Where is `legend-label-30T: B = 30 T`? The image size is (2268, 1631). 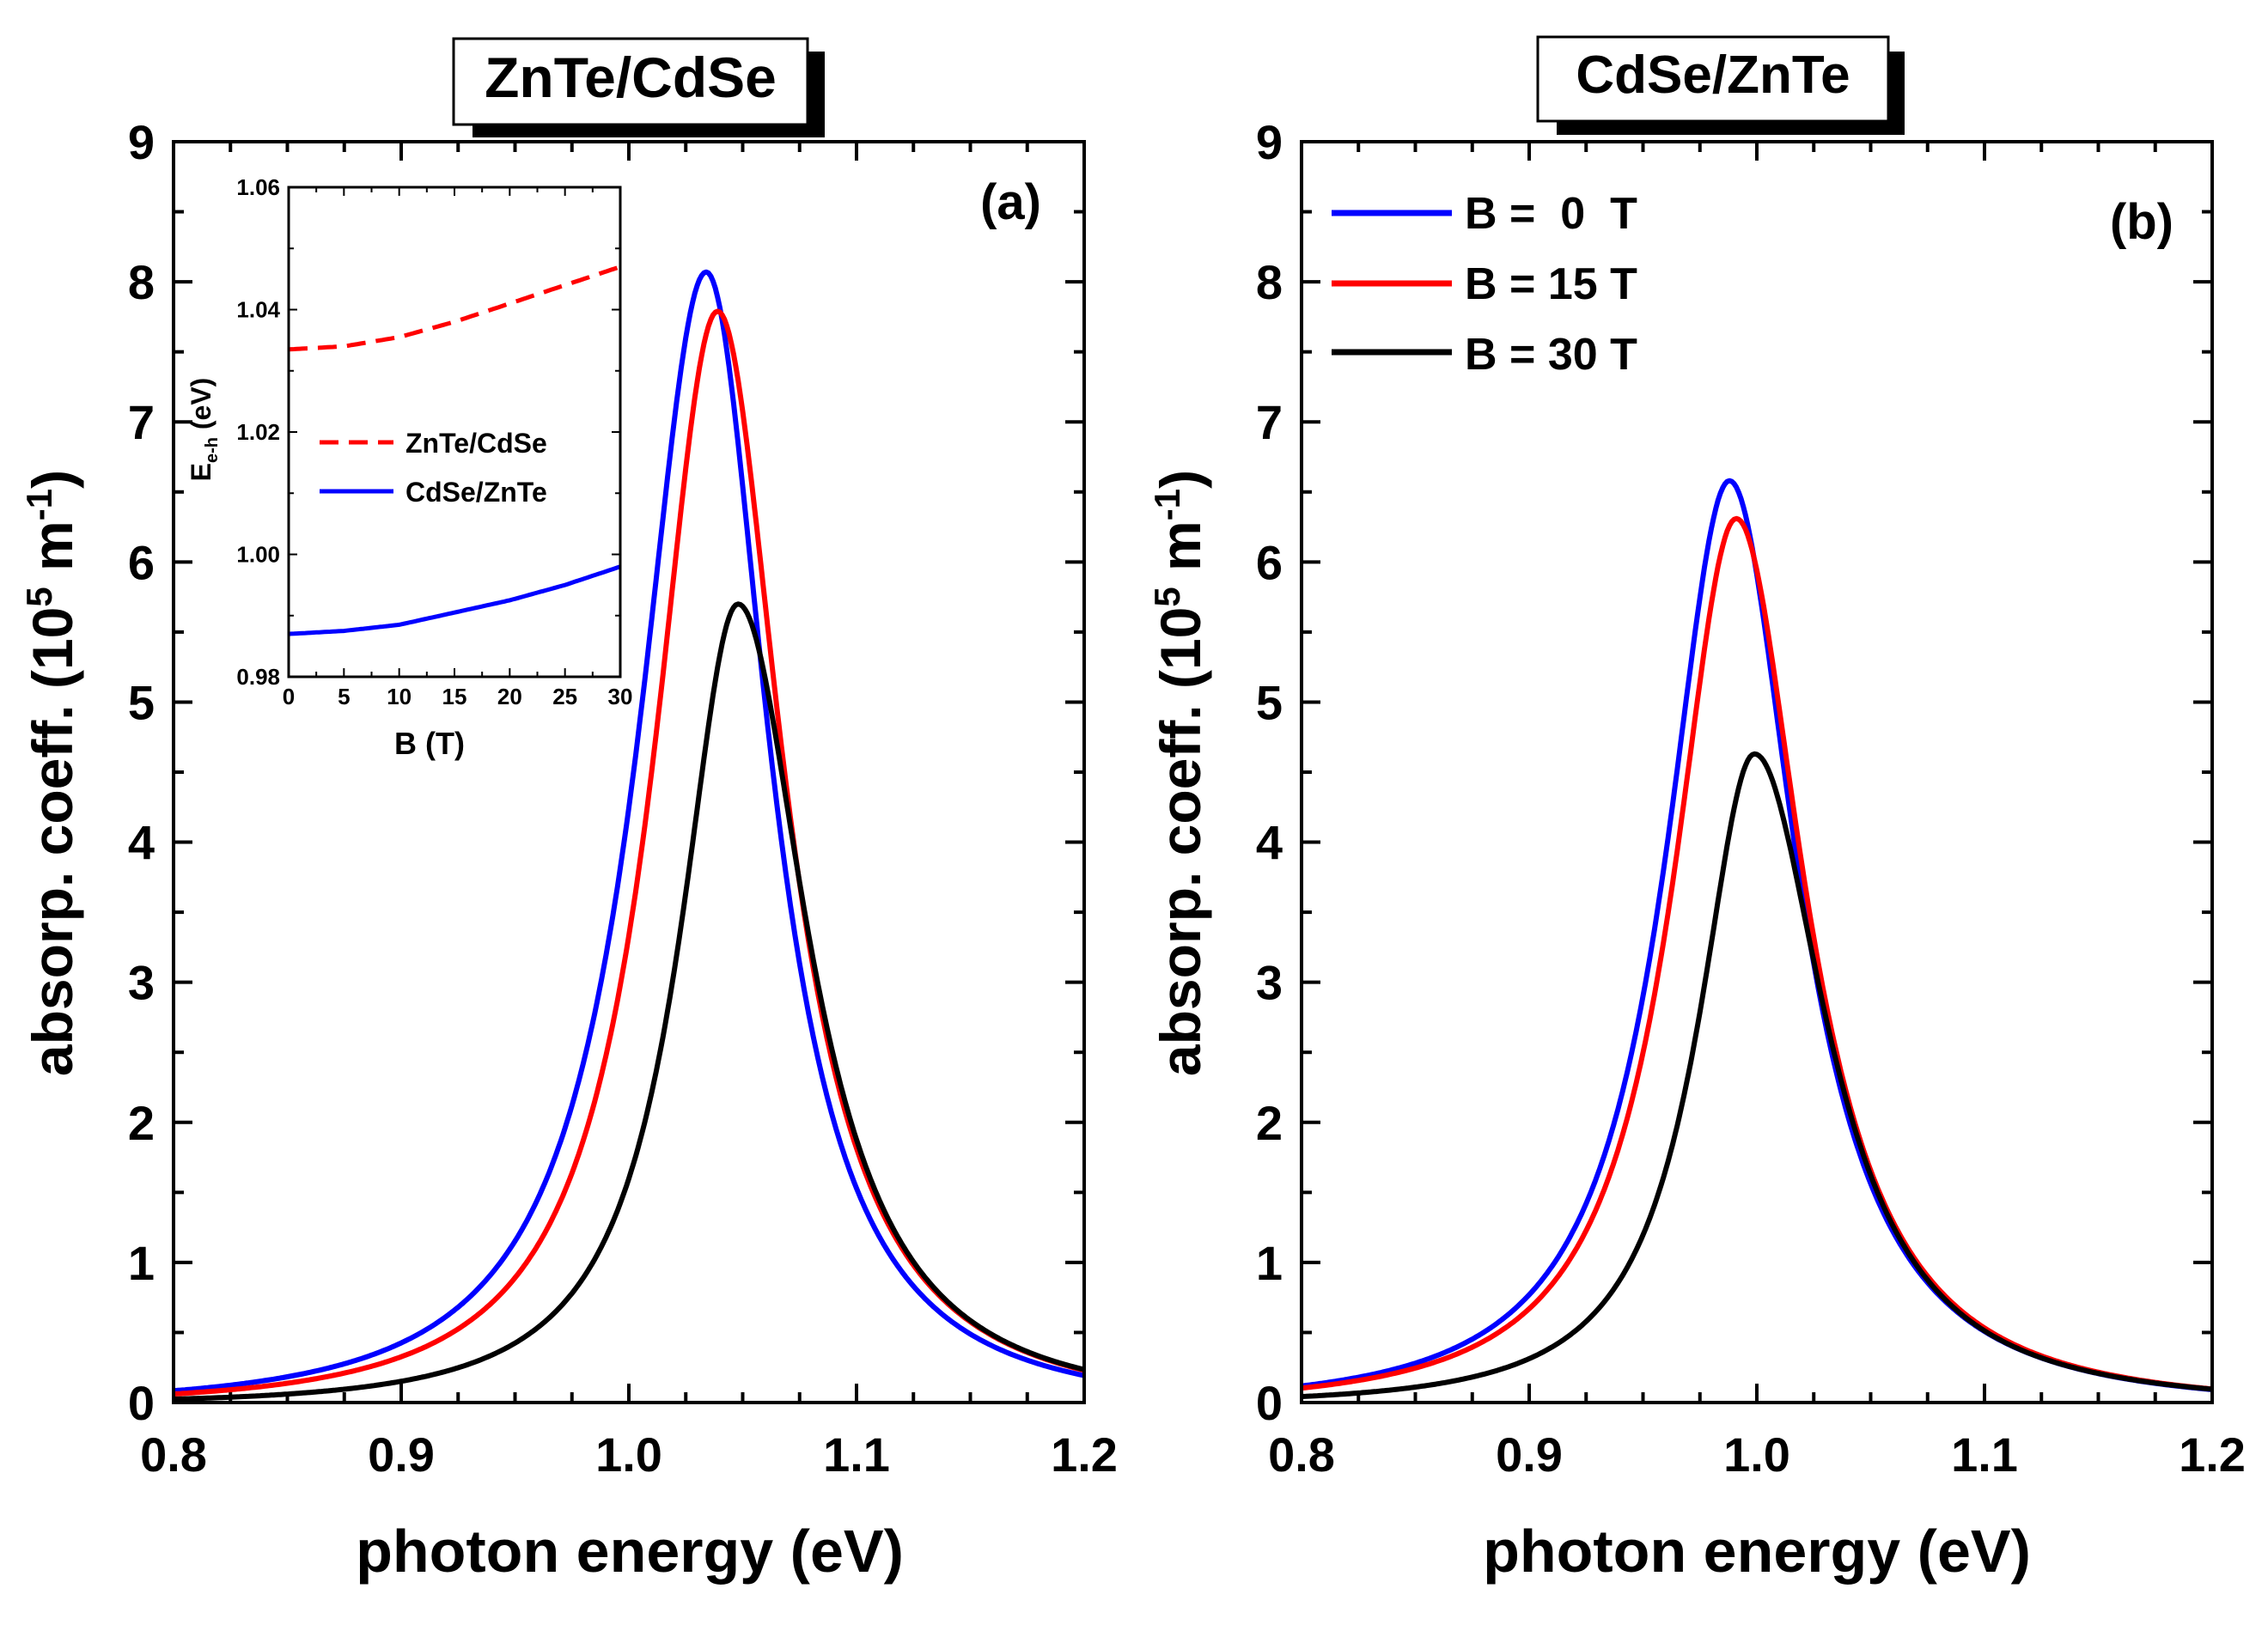
legend-label-30T: B = 30 T is located at coordinates (1551, 355).